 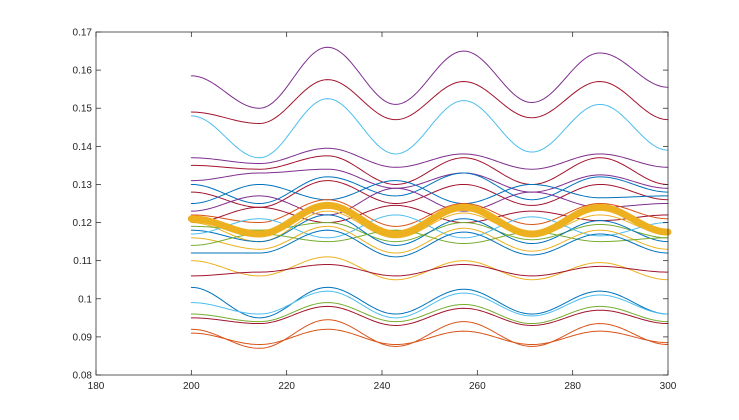 What do you see at coordinates (191, 386) in the screenshot?
I see `x-tick-label: 200` at bounding box center [191, 386].